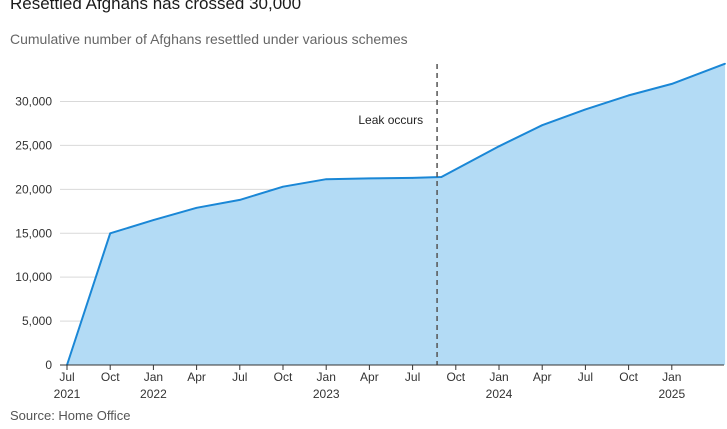  I want to click on annotation: Leak occurs, so click(398, 214).